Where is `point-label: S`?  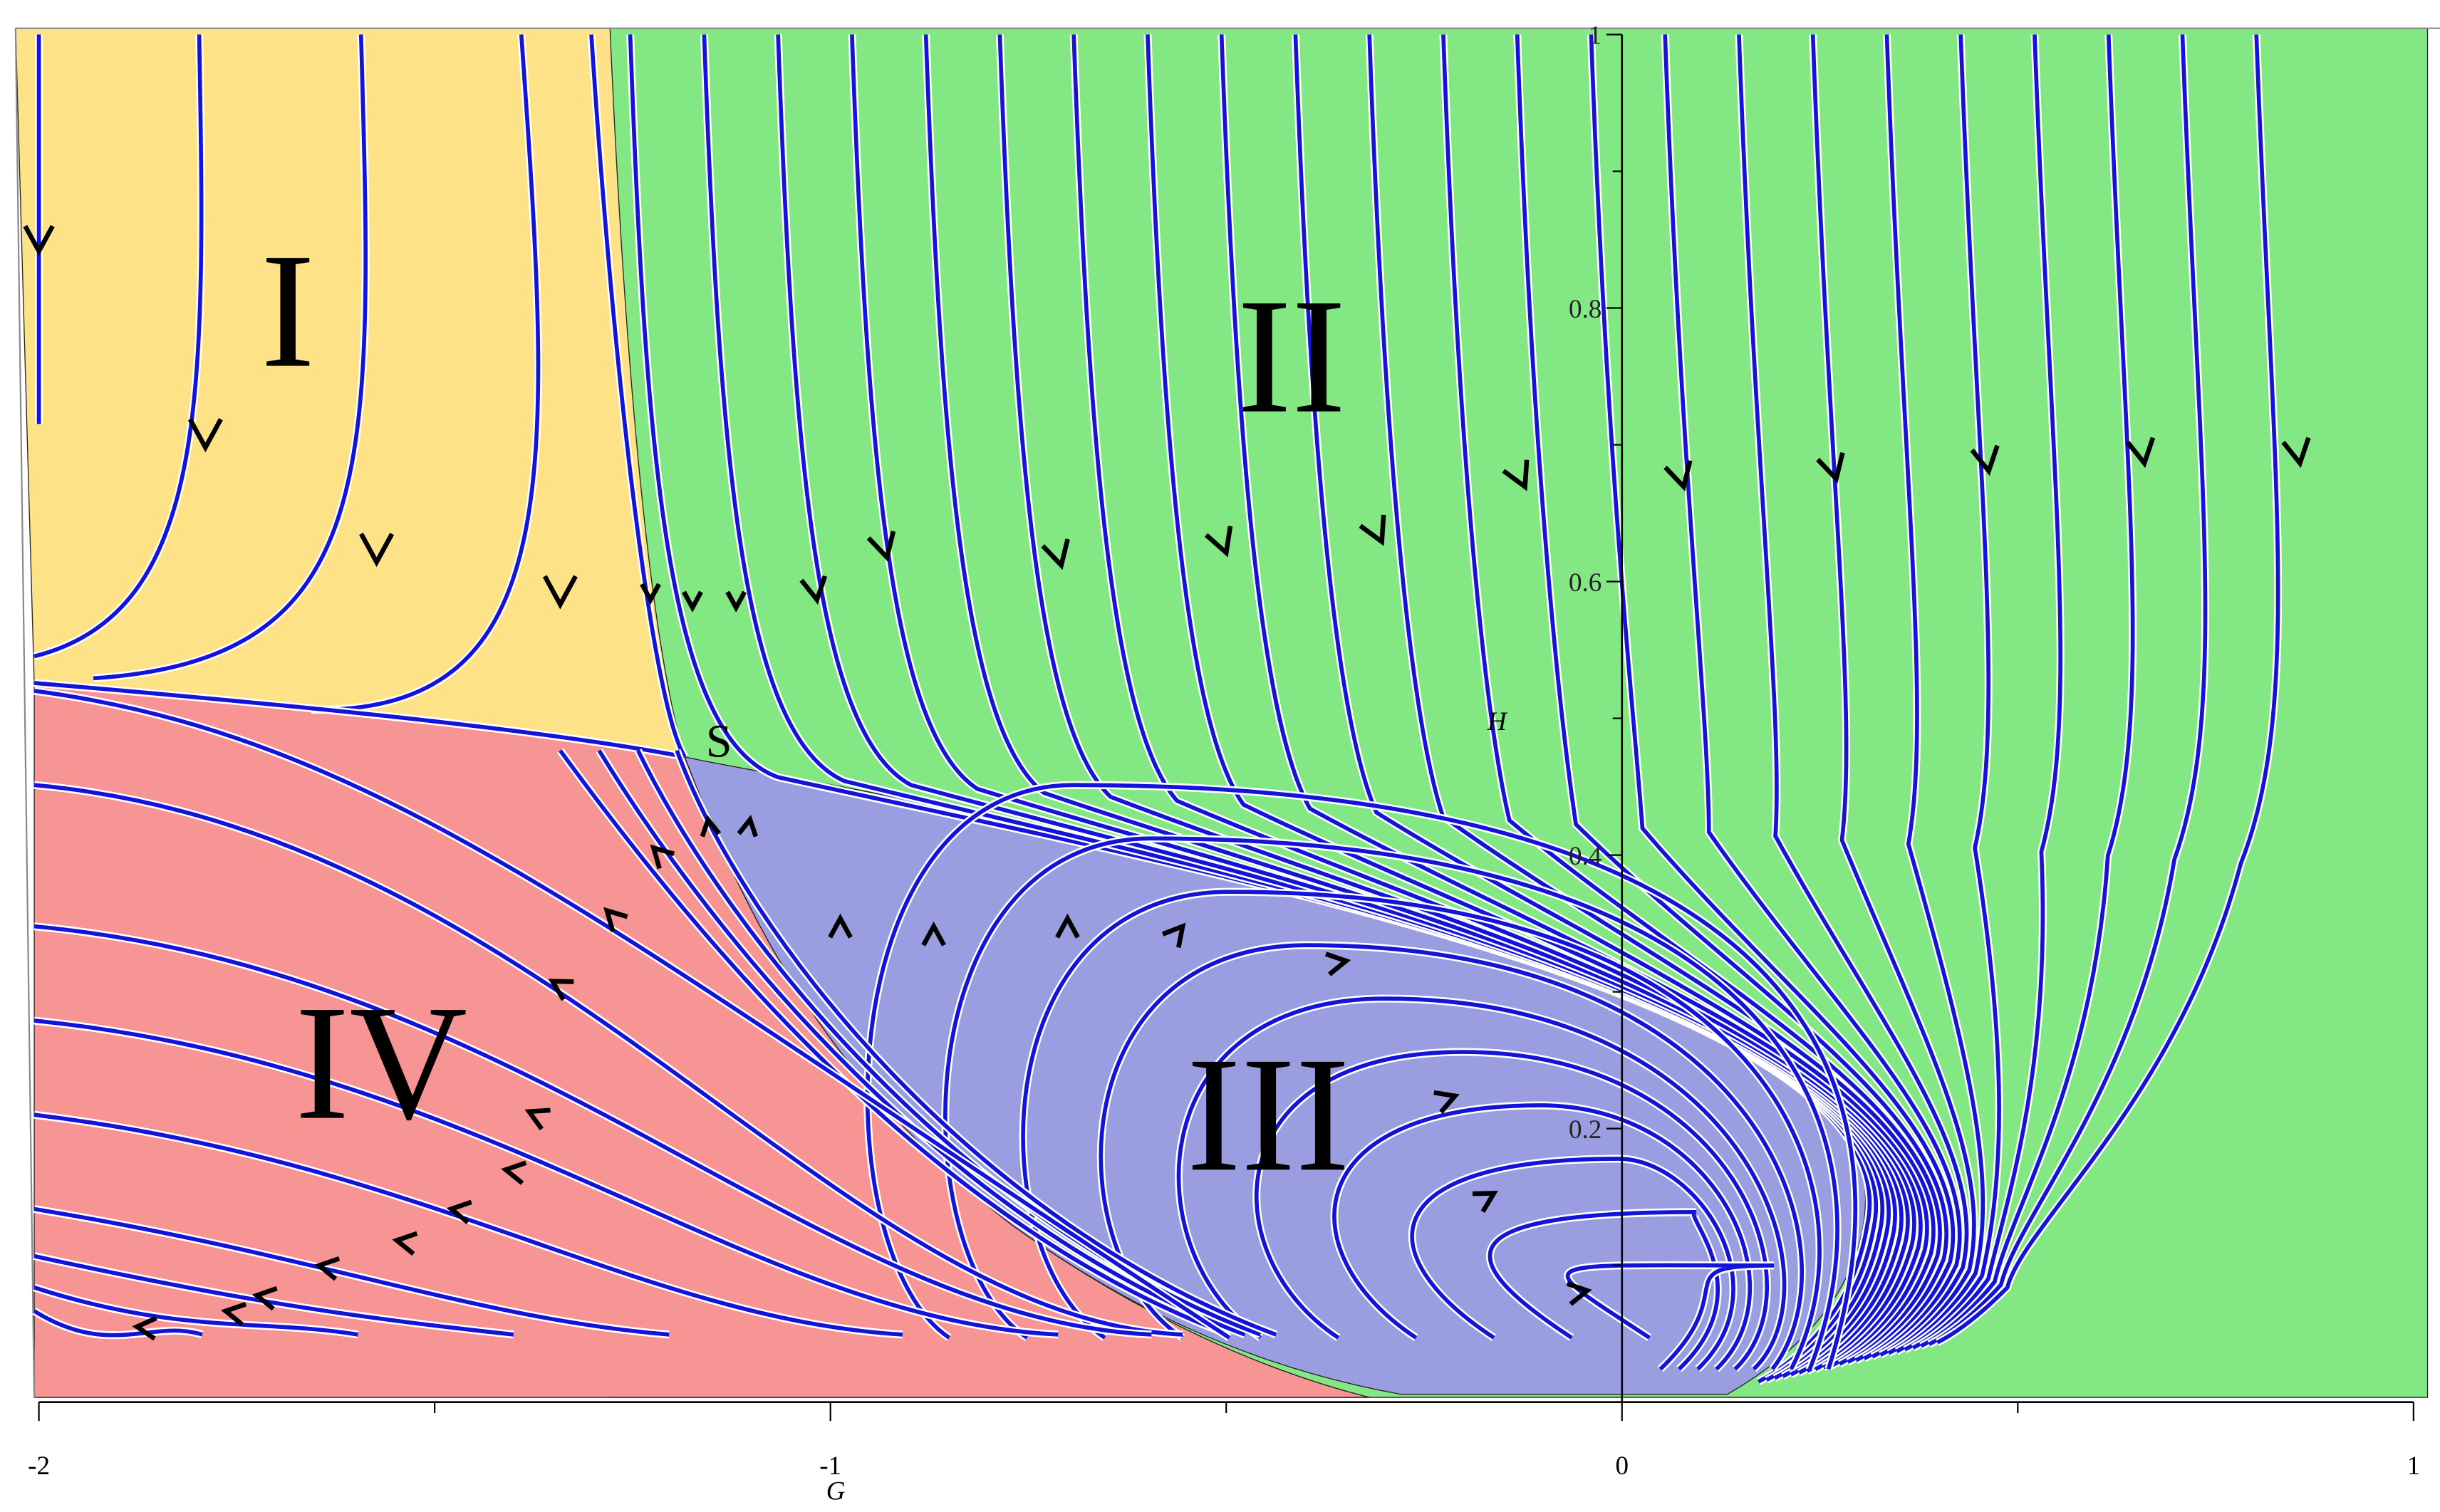 point-label: S is located at coordinates (719, 741).